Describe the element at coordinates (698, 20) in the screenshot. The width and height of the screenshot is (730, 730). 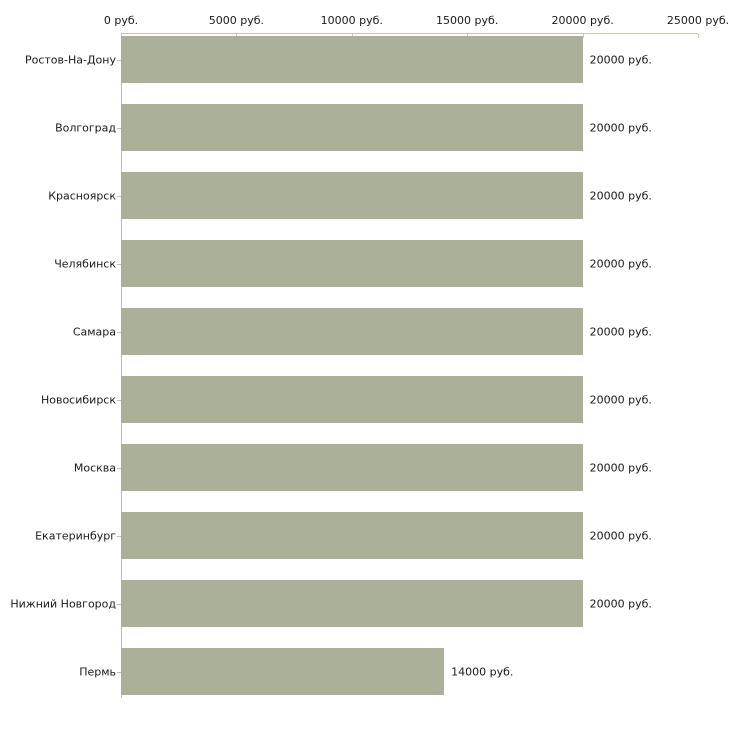
I see `x-tick-label: 25000 руб.` at that location.